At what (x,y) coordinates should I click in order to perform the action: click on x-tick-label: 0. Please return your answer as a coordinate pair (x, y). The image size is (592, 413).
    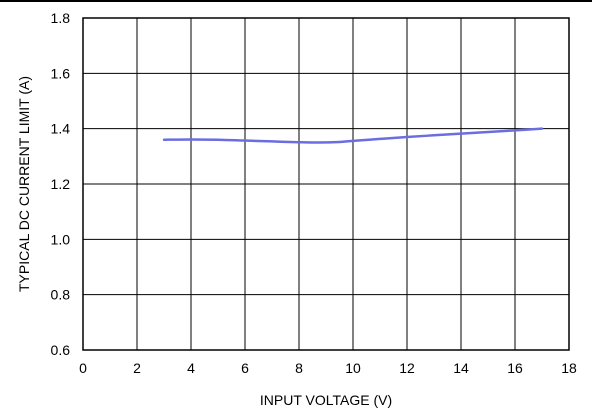
    Looking at the image, I should click on (83, 368).